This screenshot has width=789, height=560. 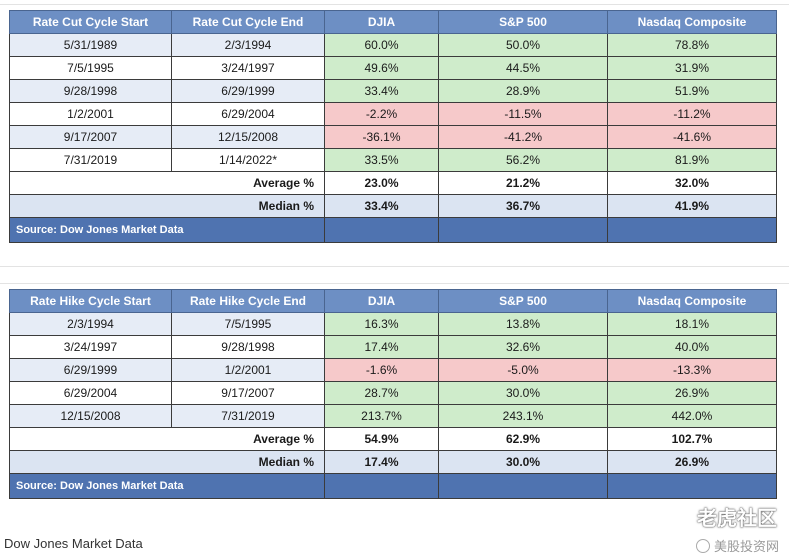 I want to click on table-row: 6/29/2004 9/17/2007 28.7% 30.0% 26.9%, so click(x=393, y=393).